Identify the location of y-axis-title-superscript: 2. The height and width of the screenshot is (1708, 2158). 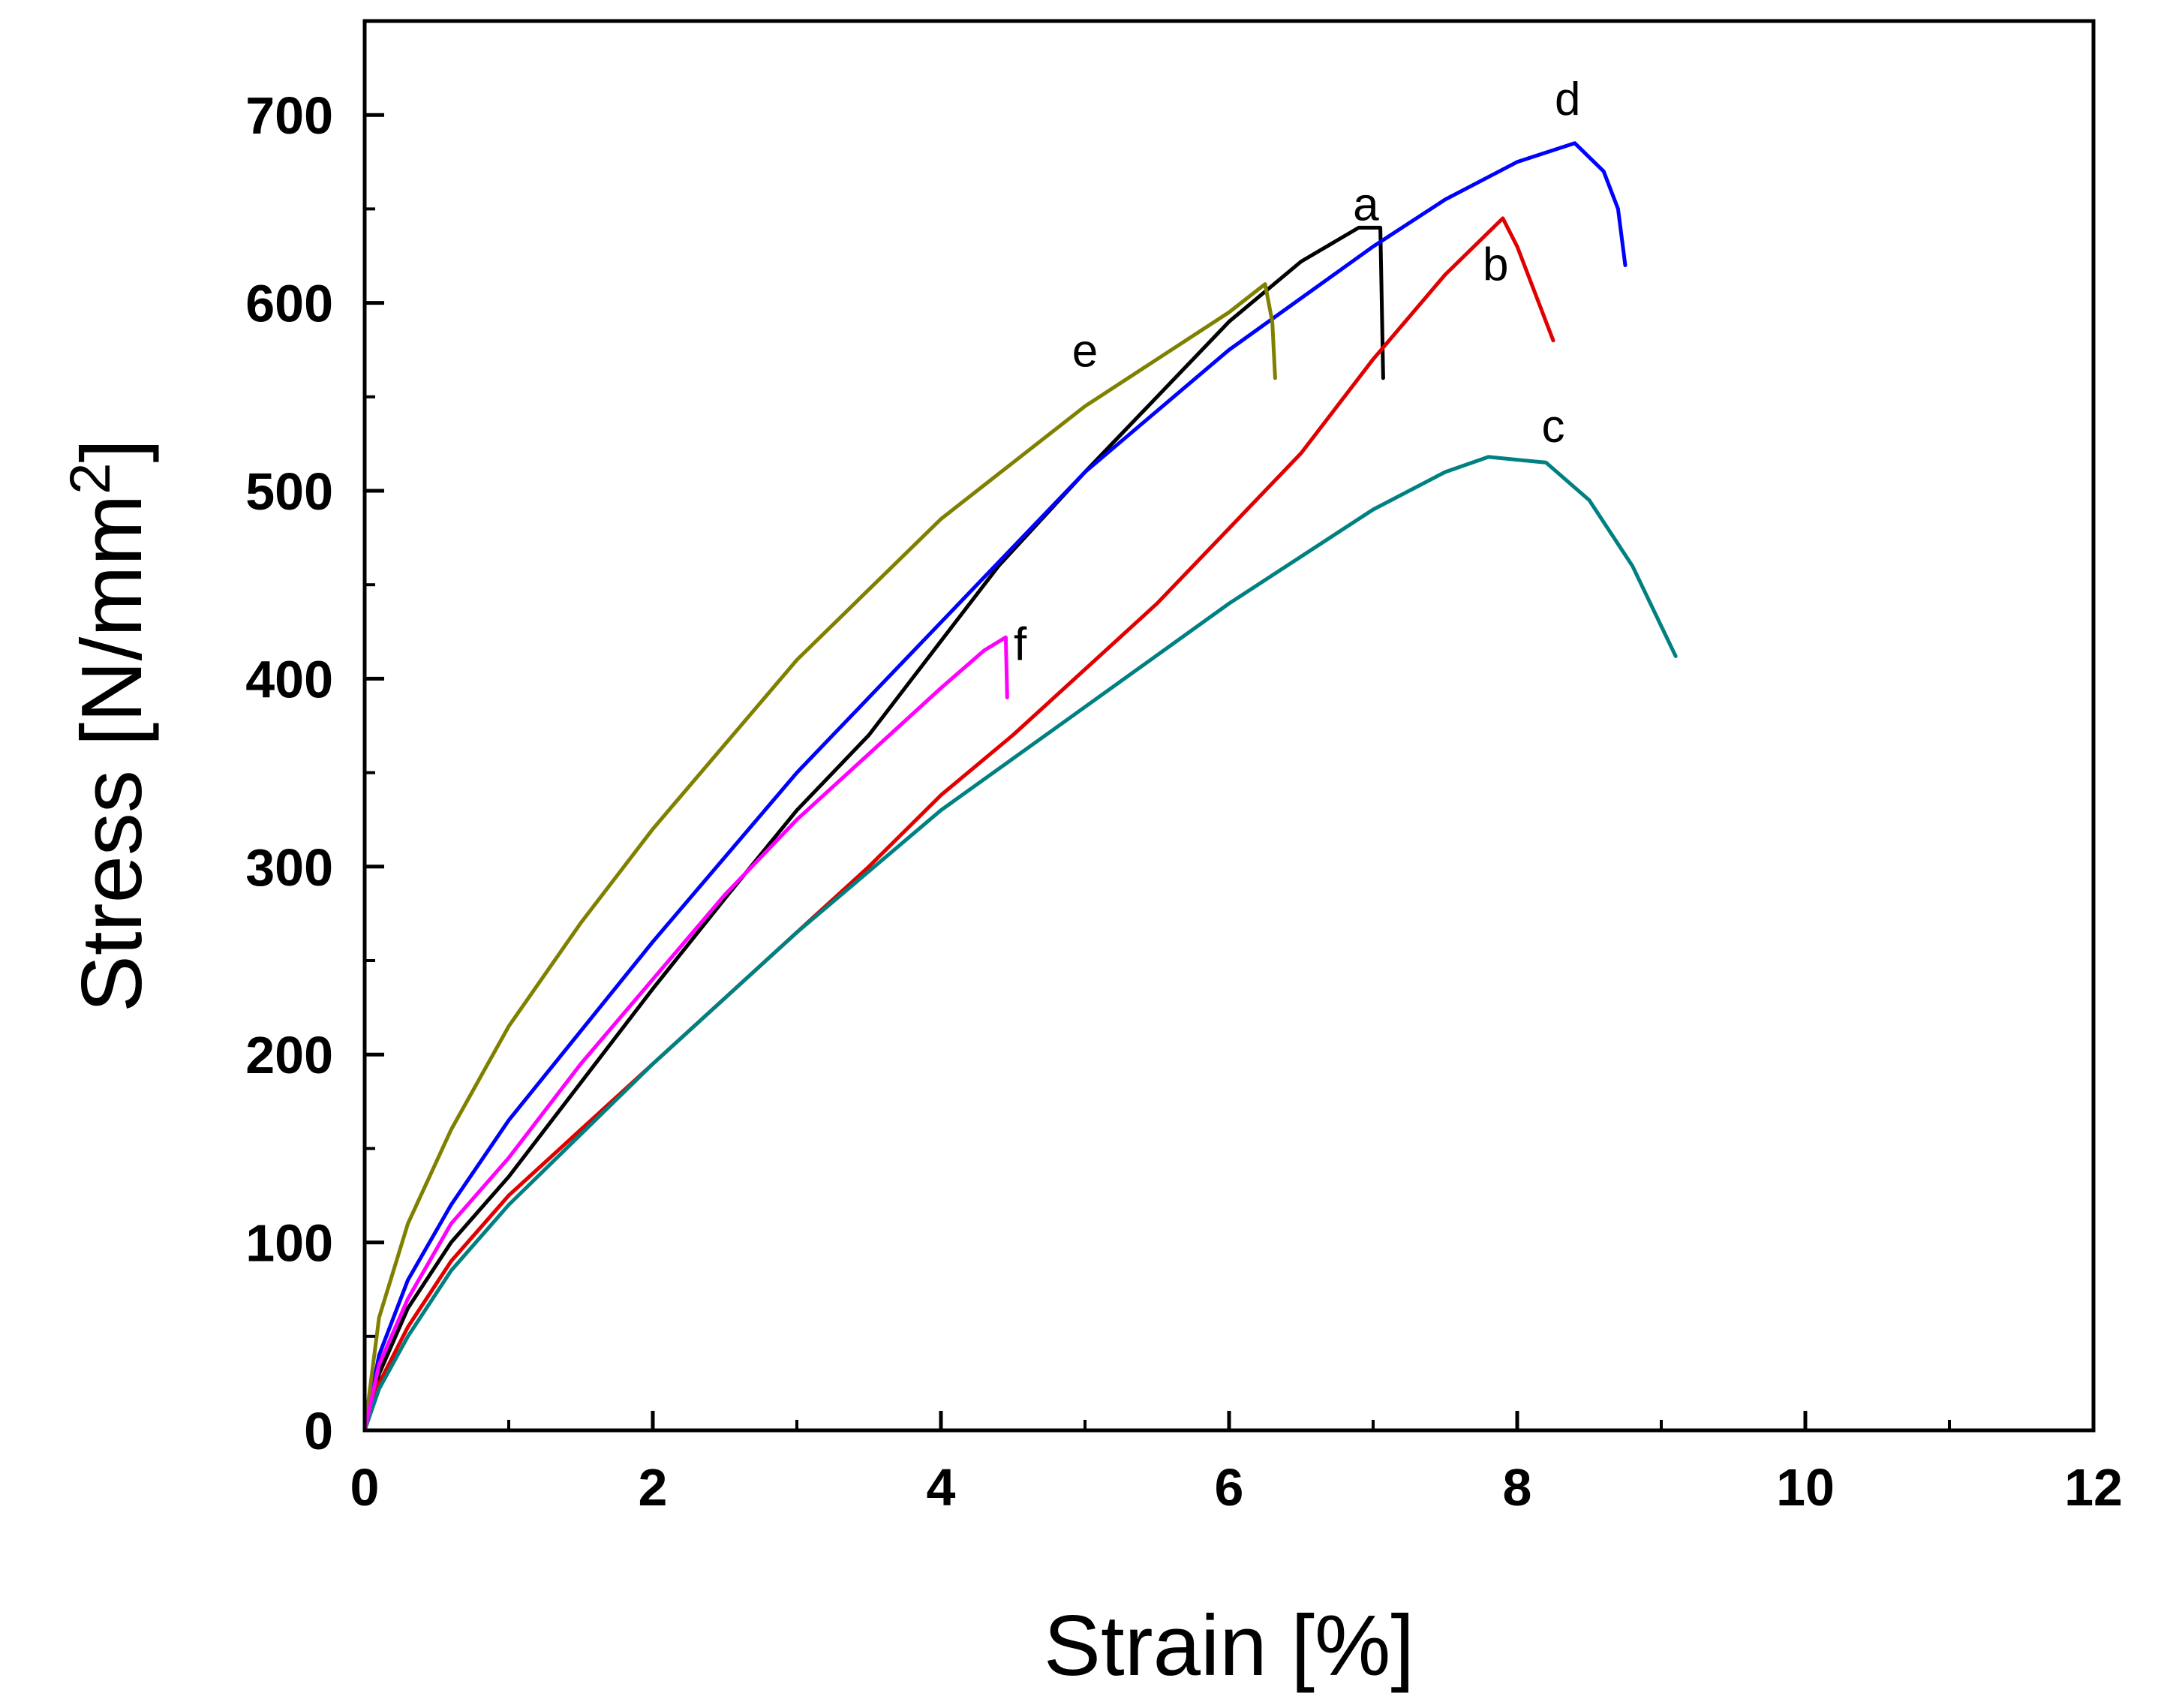
(90, 479).